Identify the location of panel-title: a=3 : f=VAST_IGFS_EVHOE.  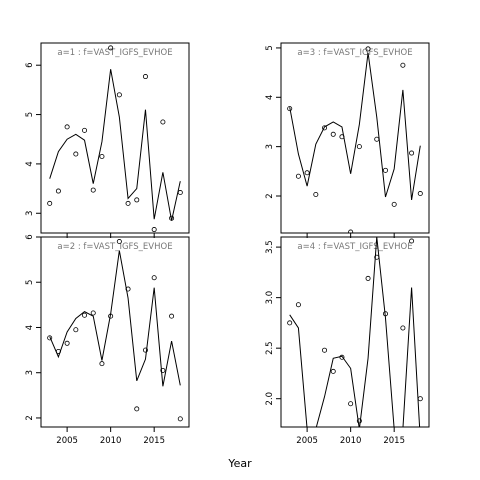
(354, 53).